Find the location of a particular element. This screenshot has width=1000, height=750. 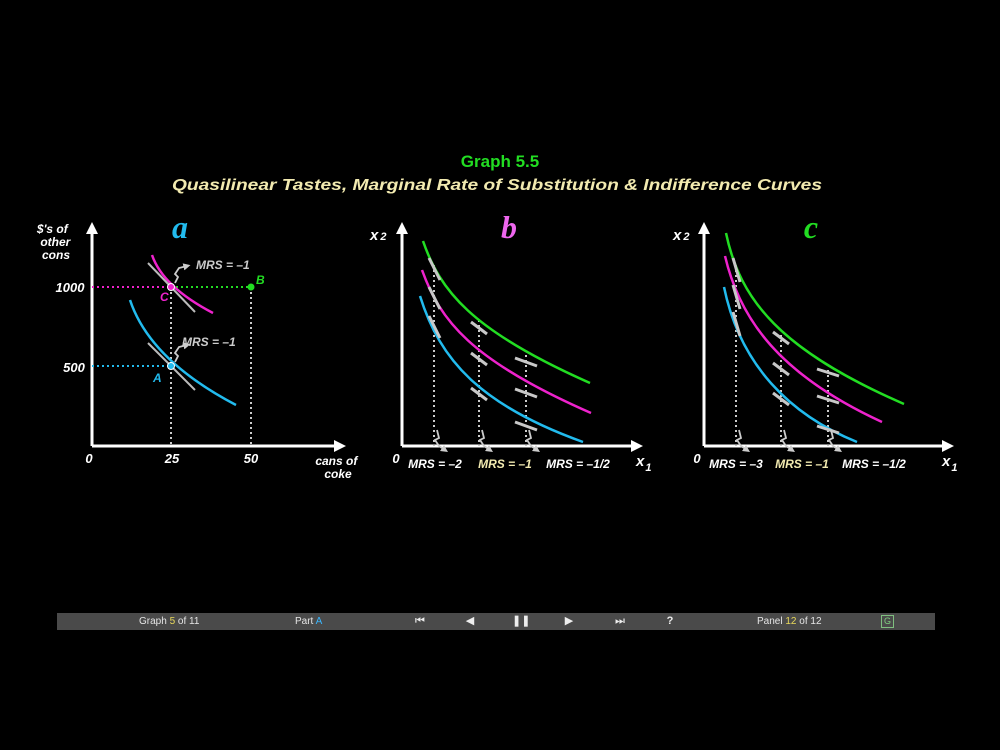

next-icon: ▶︎ is located at coordinates (569, 621).